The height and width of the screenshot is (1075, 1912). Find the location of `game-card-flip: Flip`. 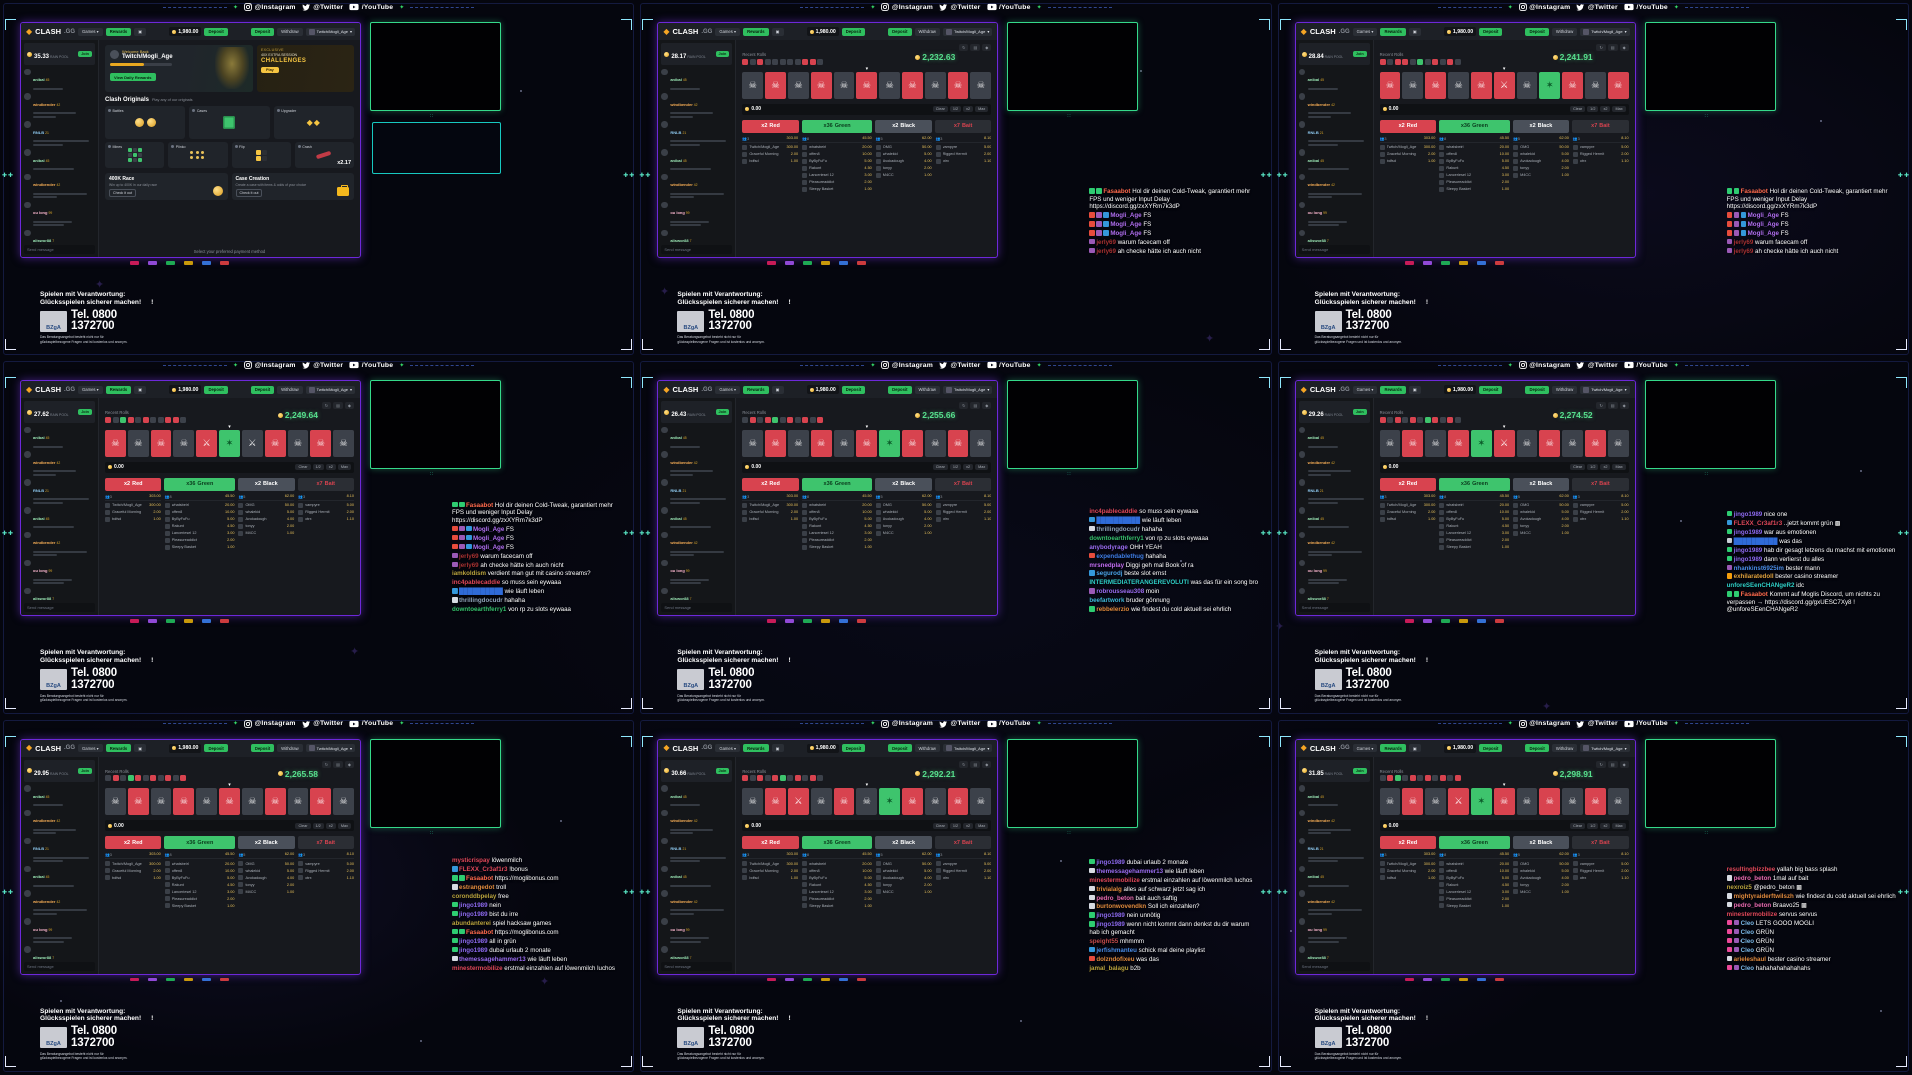

game-card-flip: Flip is located at coordinates (261, 155).